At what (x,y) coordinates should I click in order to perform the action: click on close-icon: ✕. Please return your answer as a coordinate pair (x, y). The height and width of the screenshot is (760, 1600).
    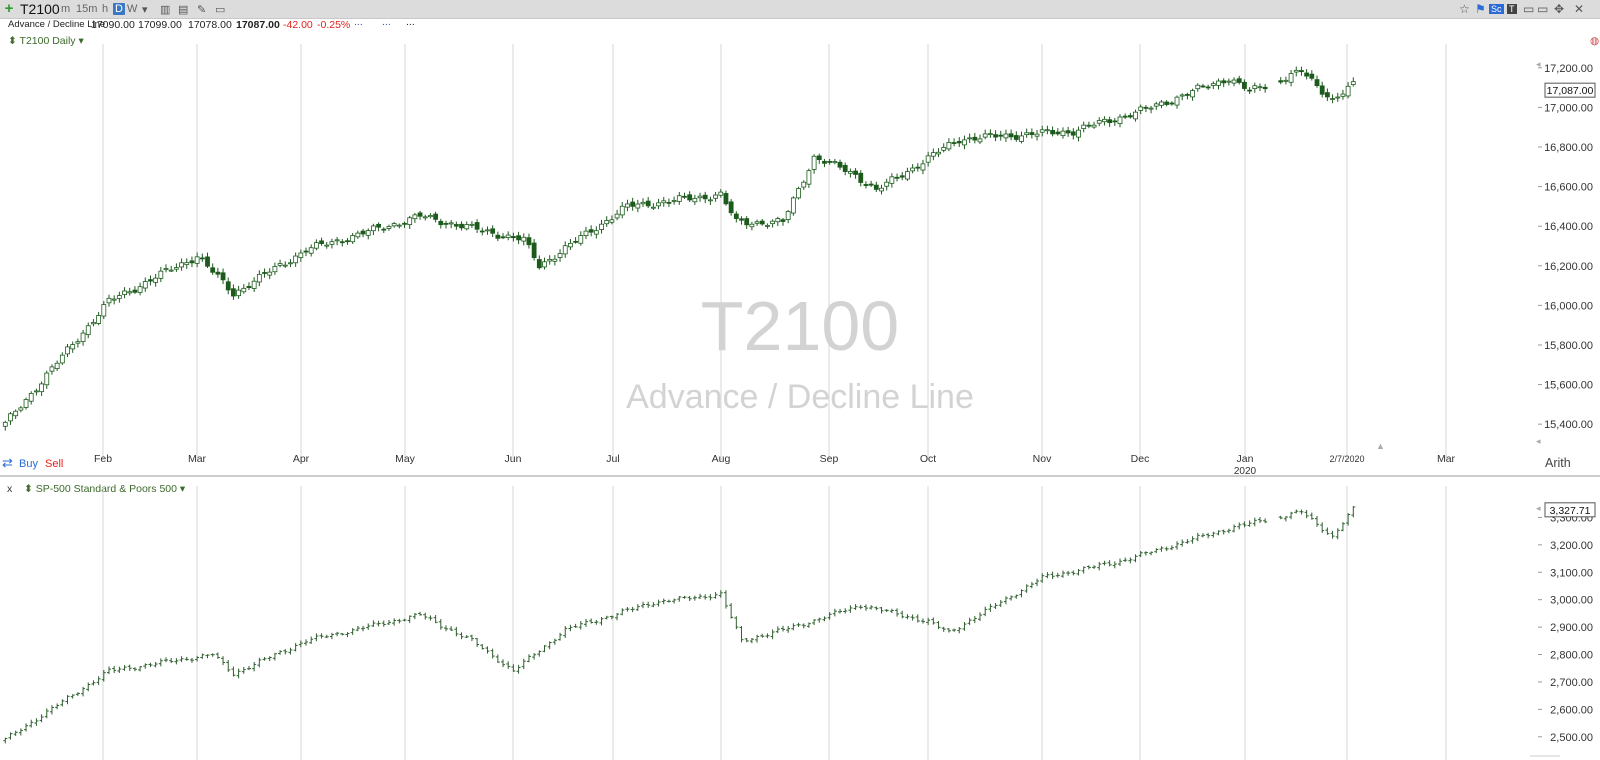
    Looking at the image, I should click on (1579, 9).